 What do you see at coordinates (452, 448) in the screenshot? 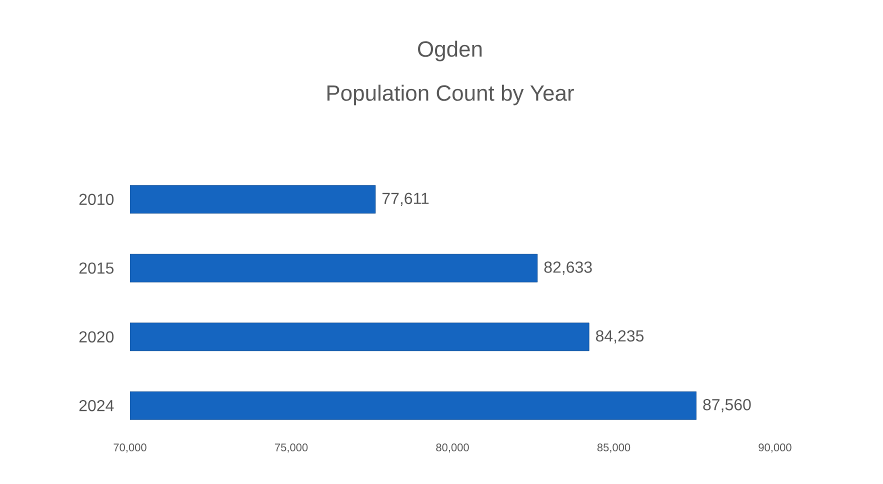
I see `x-tick-label: 80,000` at bounding box center [452, 448].